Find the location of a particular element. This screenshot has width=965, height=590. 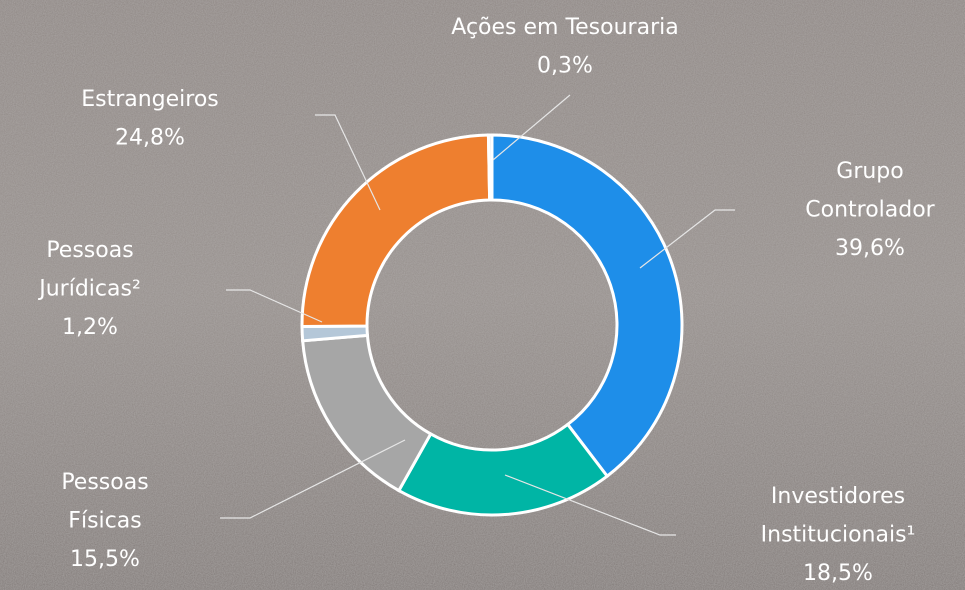

value-label: 1,2% is located at coordinates (90, 327).